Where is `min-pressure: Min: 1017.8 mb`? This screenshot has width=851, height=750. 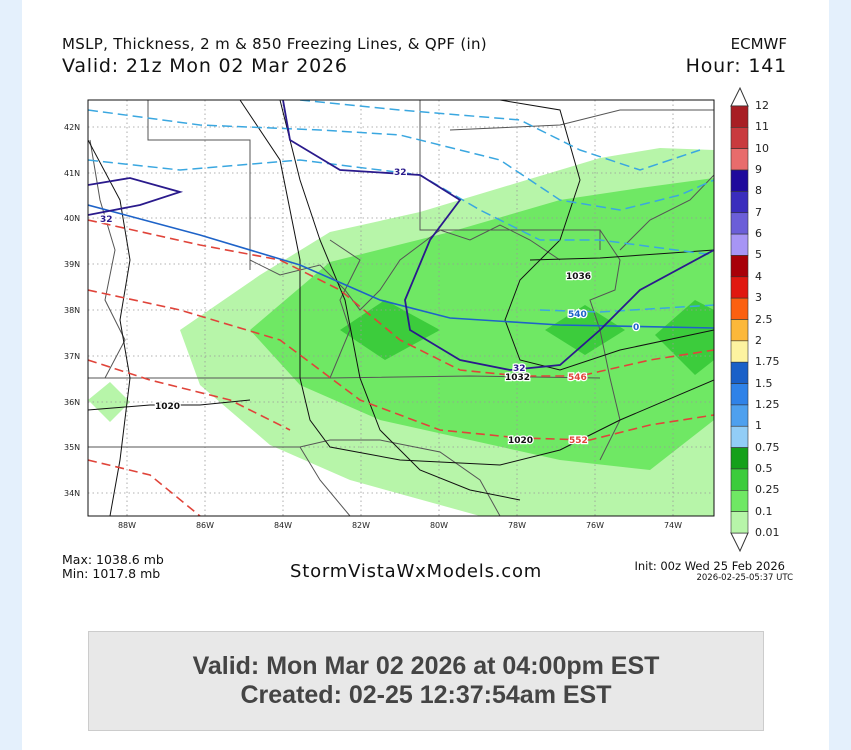
min-pressure: Min: 1017.8 mb is located at coordinates (111, 573).